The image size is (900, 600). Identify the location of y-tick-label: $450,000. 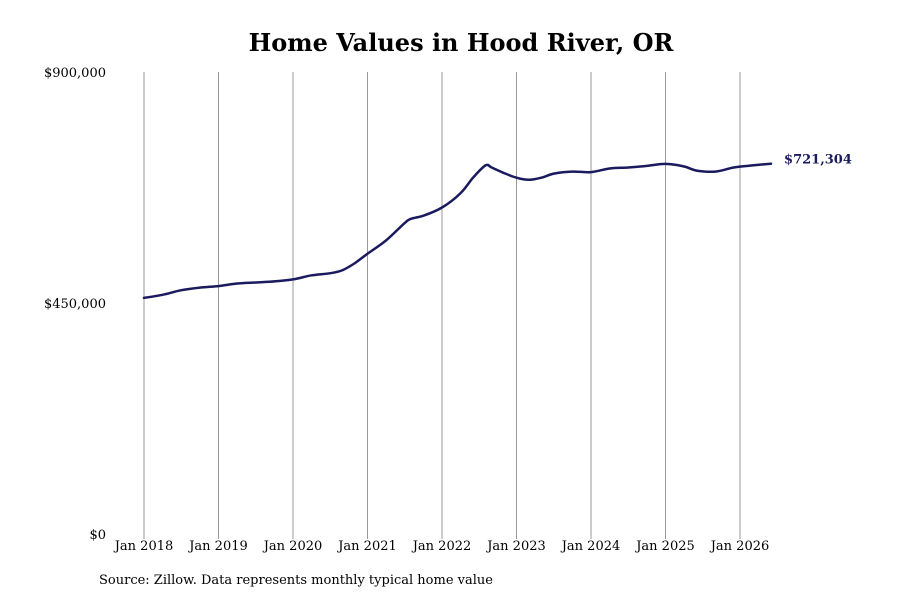
(75, 304).